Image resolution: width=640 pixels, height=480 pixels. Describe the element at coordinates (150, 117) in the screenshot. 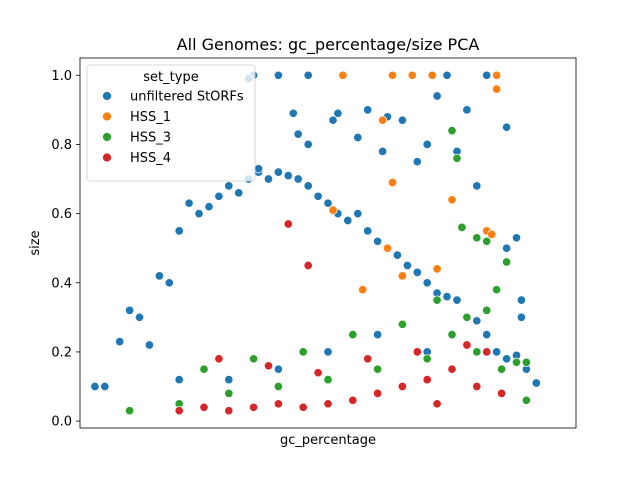

I see `legend-entry-label: HSS_1` at that location.